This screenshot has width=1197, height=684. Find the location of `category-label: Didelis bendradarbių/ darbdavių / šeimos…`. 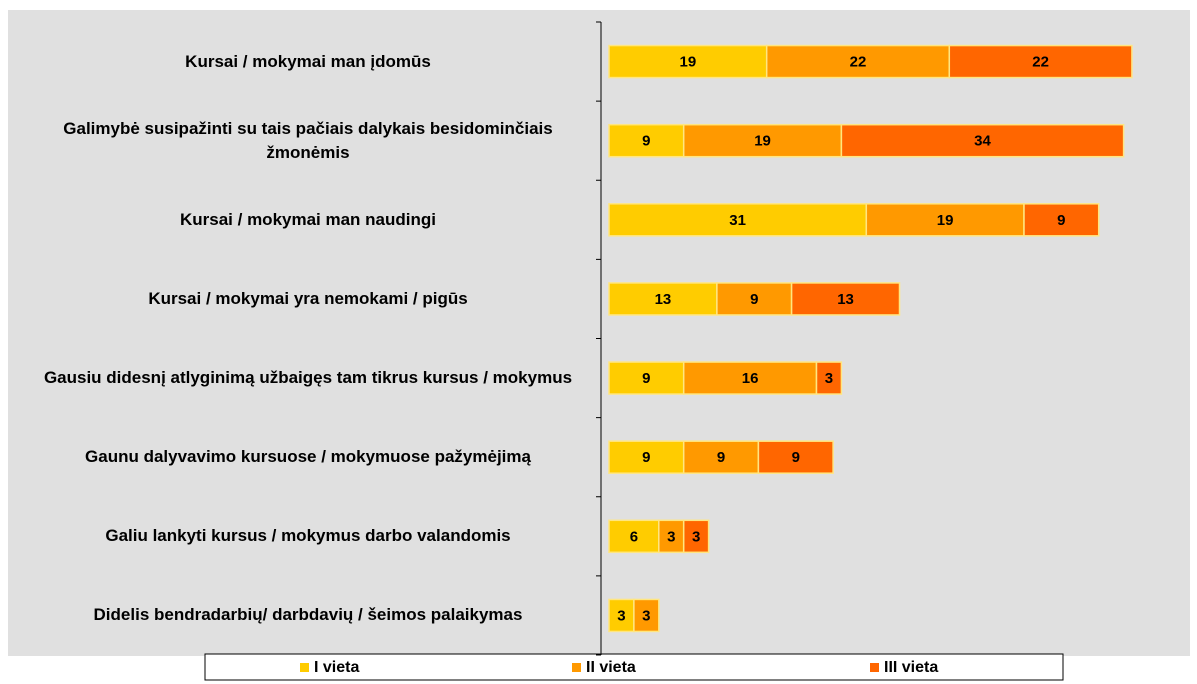

category-label: Didelis bendradarbių/ darbdavių / šeimos… is located at coordinates (308, 615).